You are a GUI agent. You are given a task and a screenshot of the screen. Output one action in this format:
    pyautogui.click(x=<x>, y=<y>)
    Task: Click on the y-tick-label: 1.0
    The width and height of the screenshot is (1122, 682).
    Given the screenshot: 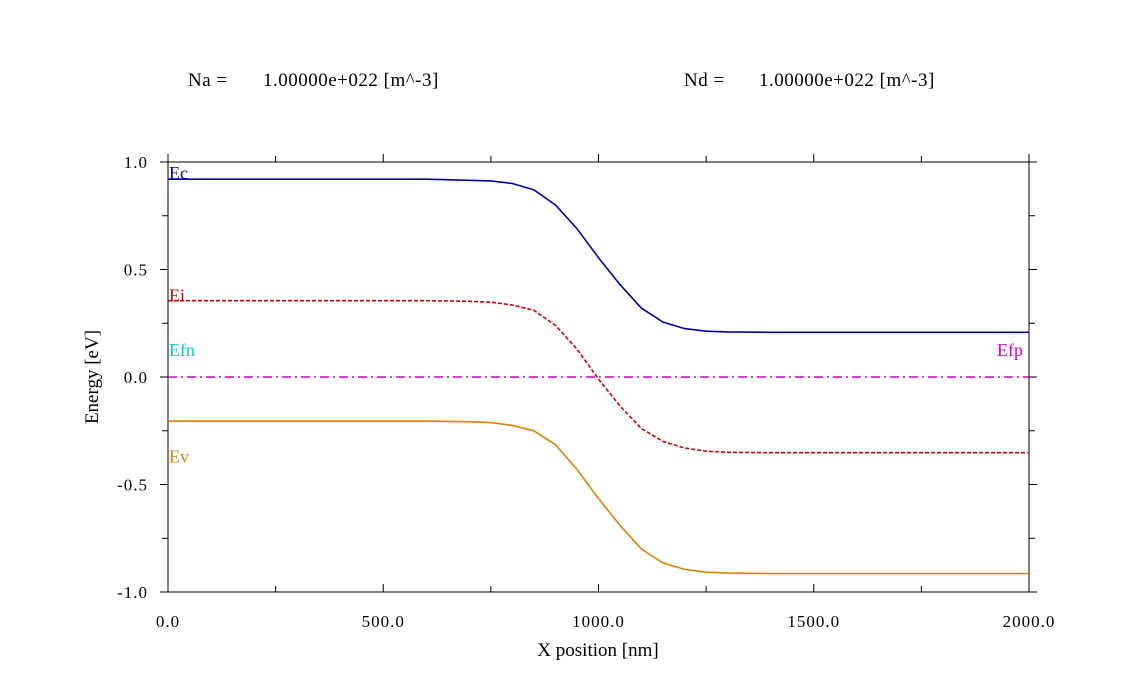 What is the action you would take?
    pyautogui.click(x=136, y=162)
    